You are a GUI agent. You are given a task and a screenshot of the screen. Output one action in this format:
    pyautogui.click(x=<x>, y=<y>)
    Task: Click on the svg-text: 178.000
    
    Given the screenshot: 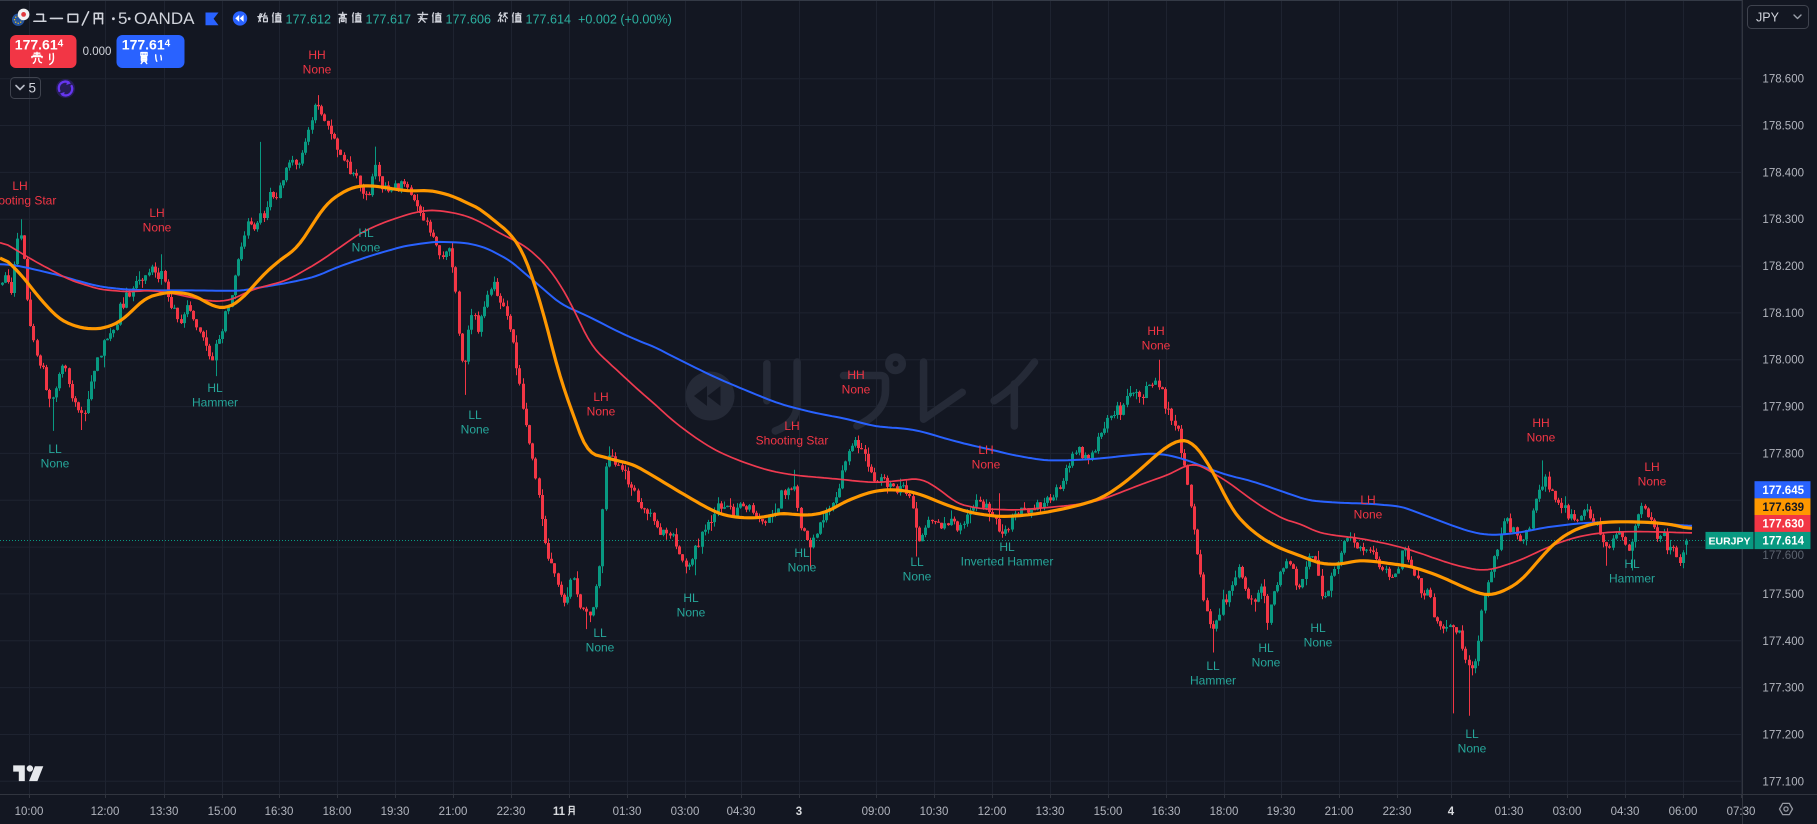 What is the action you would take?
    pyautogui.click(x=1783, y=361)
    